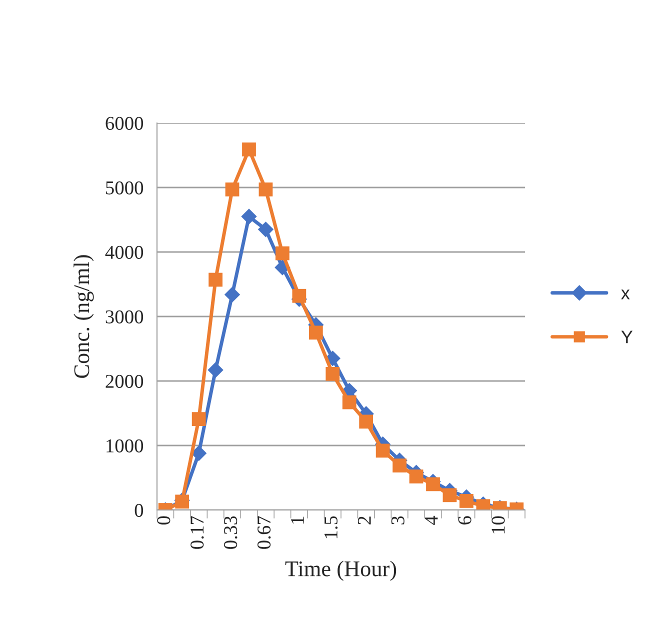  What do you see at coordinates (264, 532) in the screenshot?
I see `x-tick-label: 0.67` at bounding box center [264, 532].